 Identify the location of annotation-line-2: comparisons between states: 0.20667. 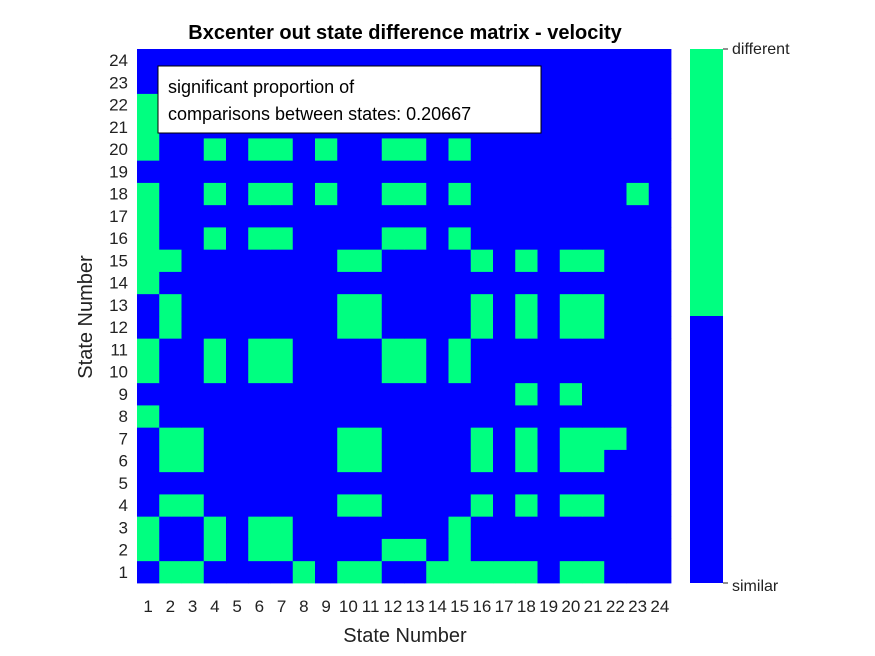
(319, 114).